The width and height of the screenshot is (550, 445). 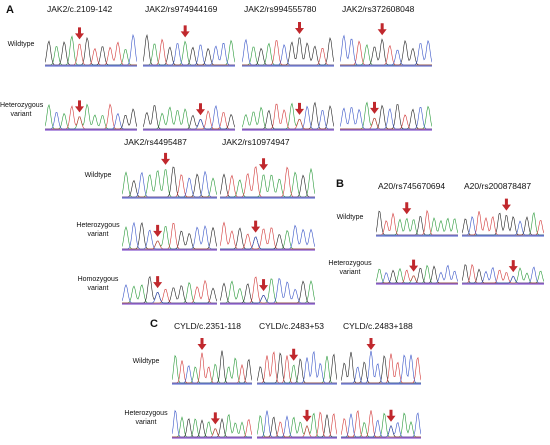 What do you see at coordinates (340, 184) in the screenshot?
I see `panel-label: B` at bounding box center [340, 184].